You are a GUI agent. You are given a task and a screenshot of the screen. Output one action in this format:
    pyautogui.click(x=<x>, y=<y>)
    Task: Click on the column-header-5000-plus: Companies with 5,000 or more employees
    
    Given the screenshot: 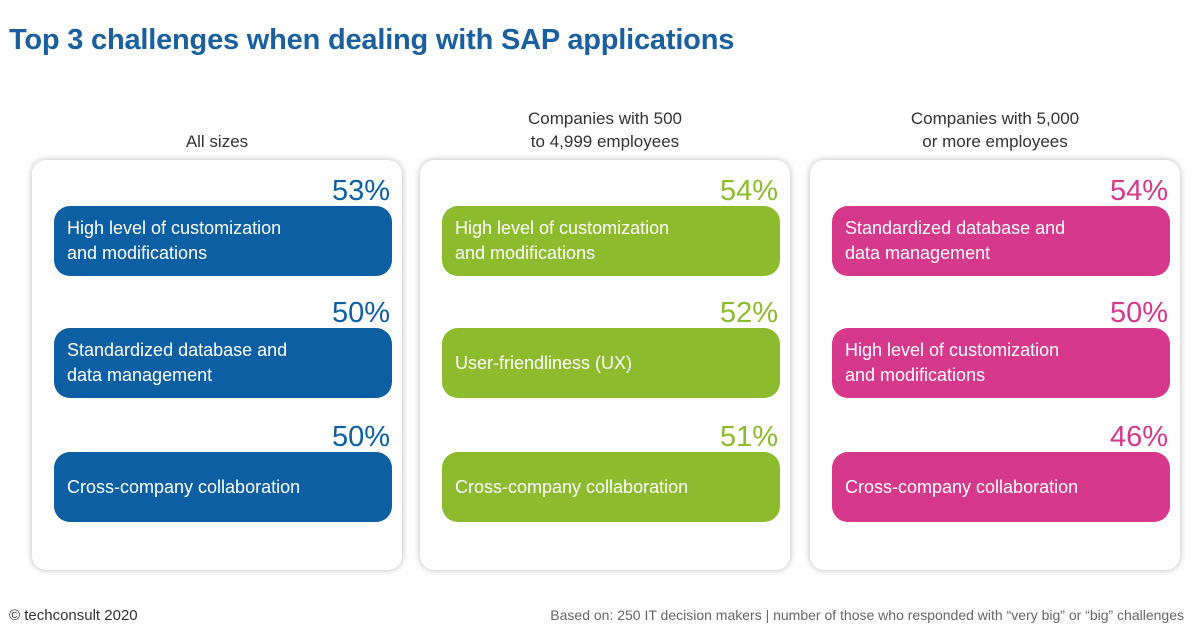 What is the action you would take?
    pyautogui.click(x=995, y=129)
    